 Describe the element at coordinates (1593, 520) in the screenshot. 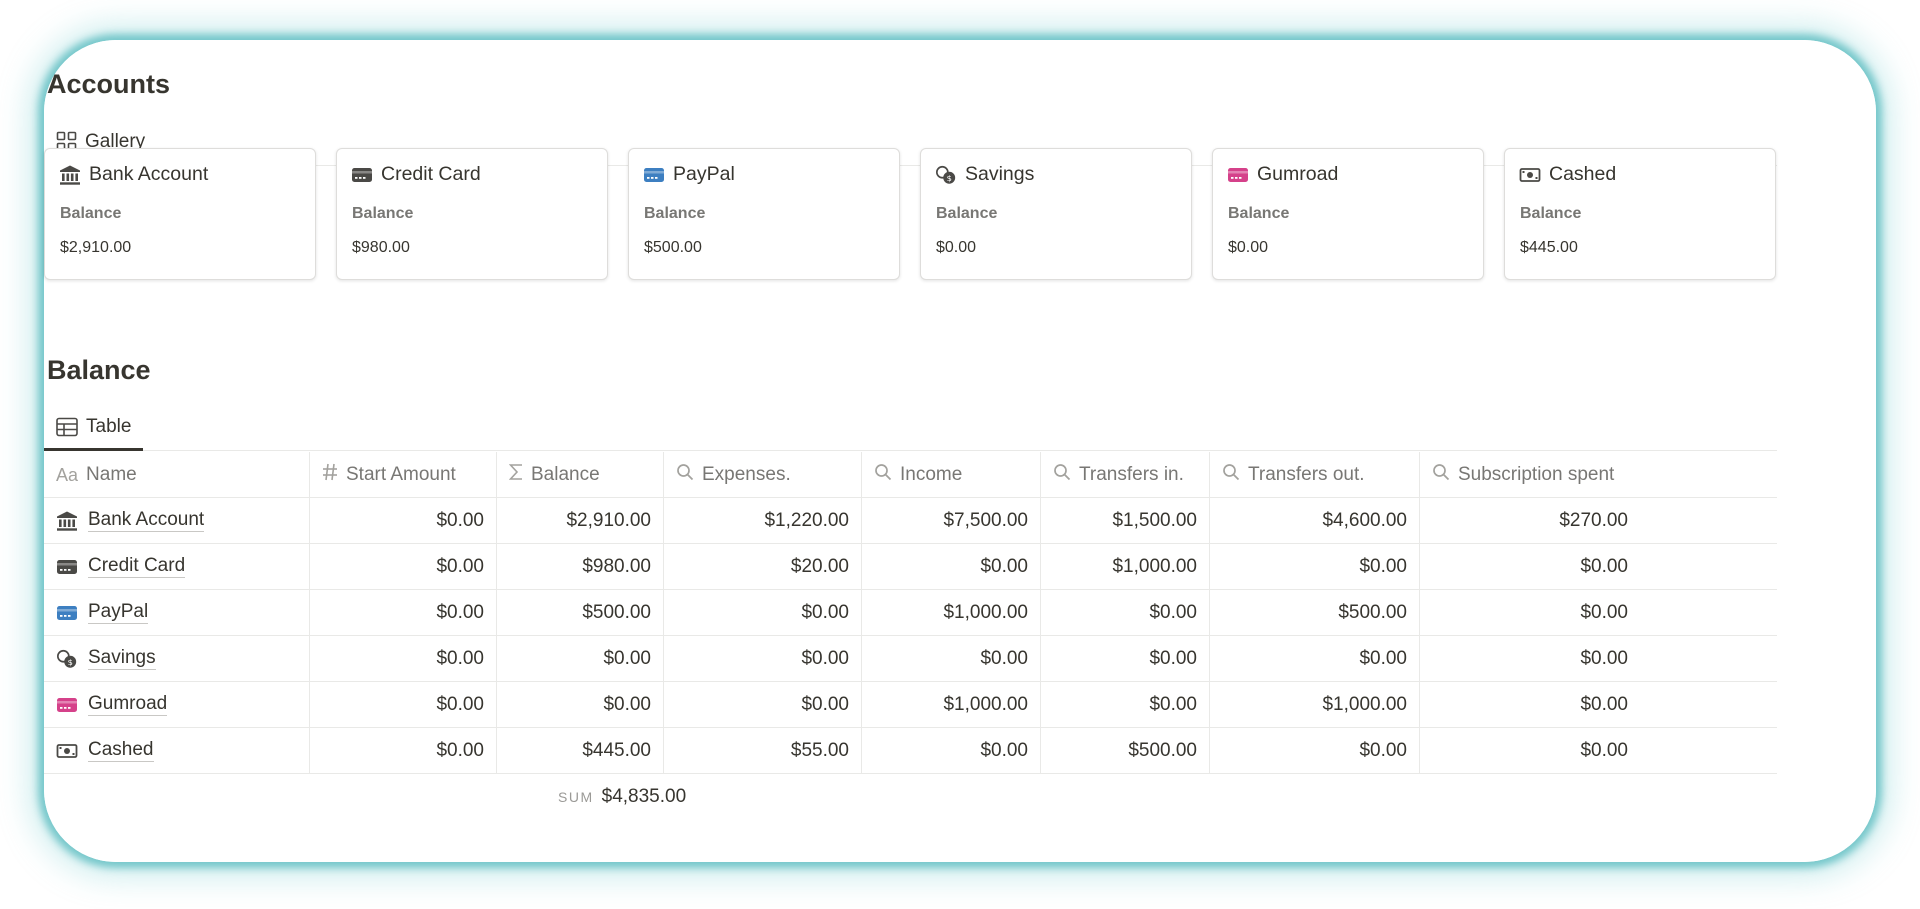

I see `table-cell: $270.00` at that location.